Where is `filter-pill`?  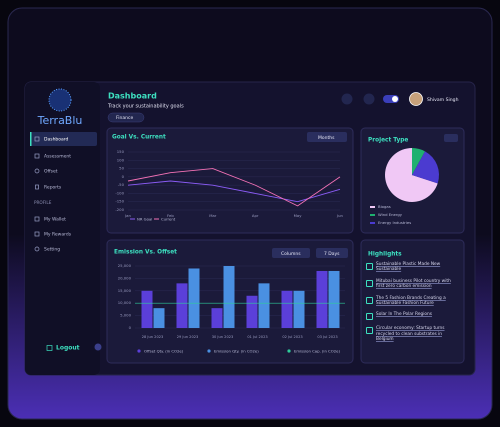
filter-pill is located at coordinates (126, 117).